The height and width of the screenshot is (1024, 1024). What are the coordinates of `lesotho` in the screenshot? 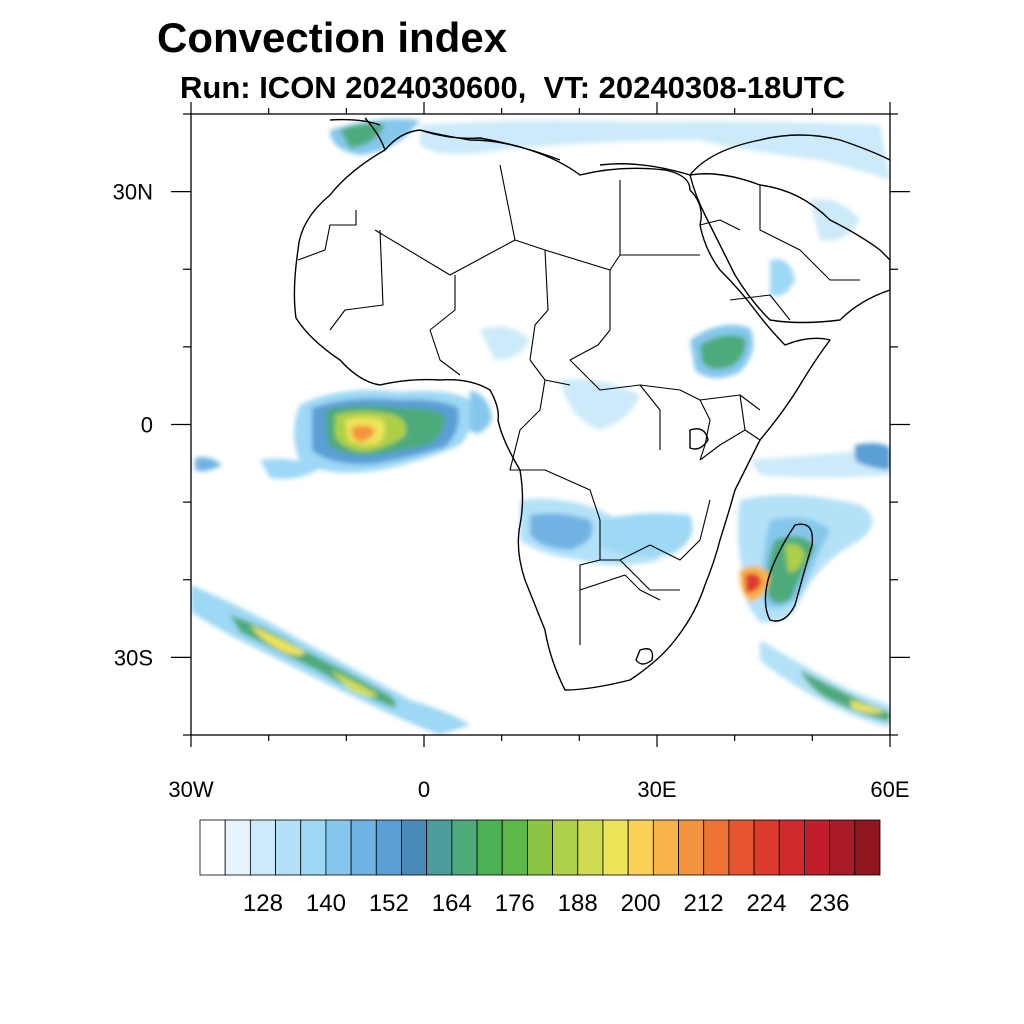 It's located at (644, 656).